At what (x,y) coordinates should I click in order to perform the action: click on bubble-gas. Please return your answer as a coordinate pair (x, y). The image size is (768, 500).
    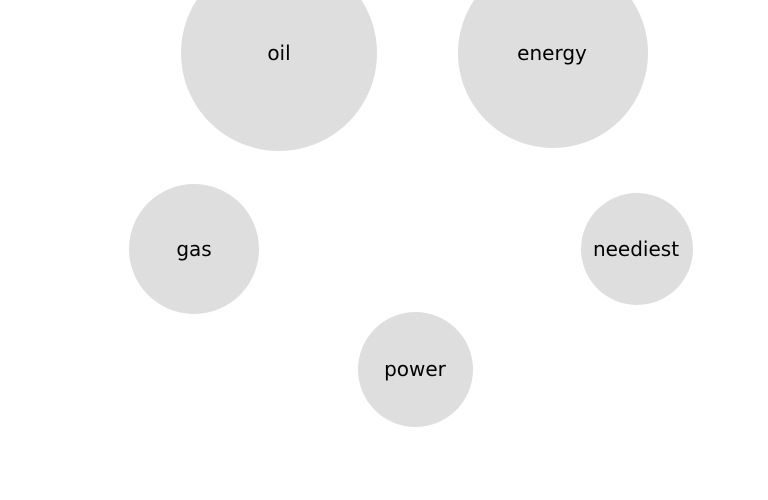
    Looking at the image, I should click on (194, 249).